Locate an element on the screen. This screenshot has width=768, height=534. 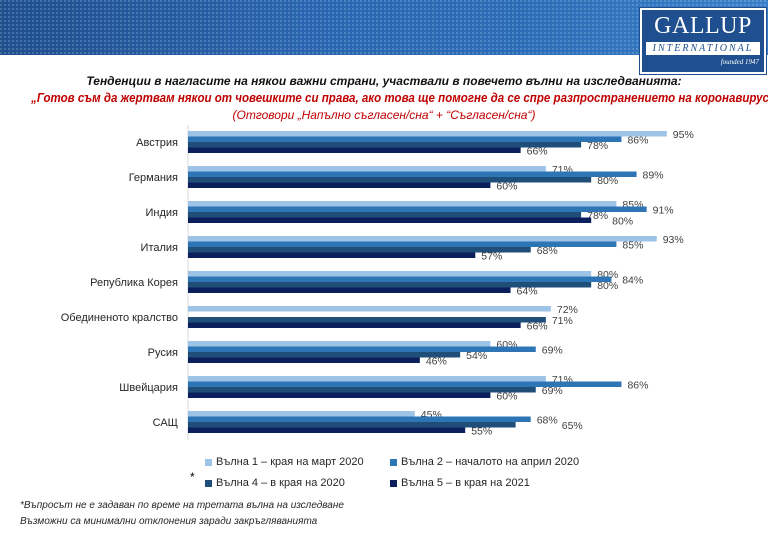
data-label: 91% is located at coordinates (663, 210).